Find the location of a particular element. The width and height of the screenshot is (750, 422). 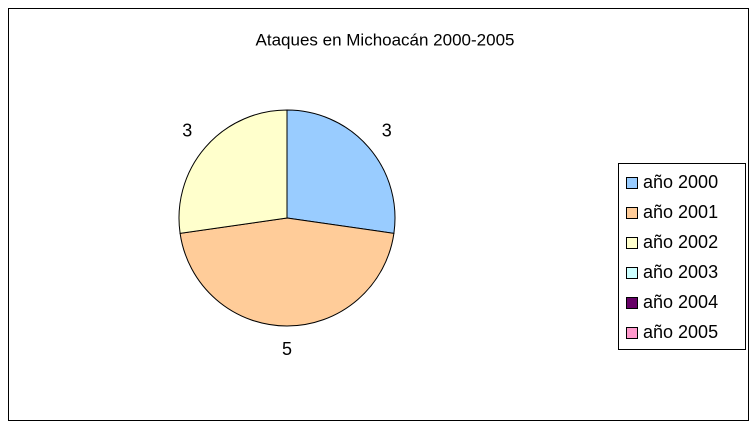

legend-label: año 2000 is located at coordinates (680, 182).